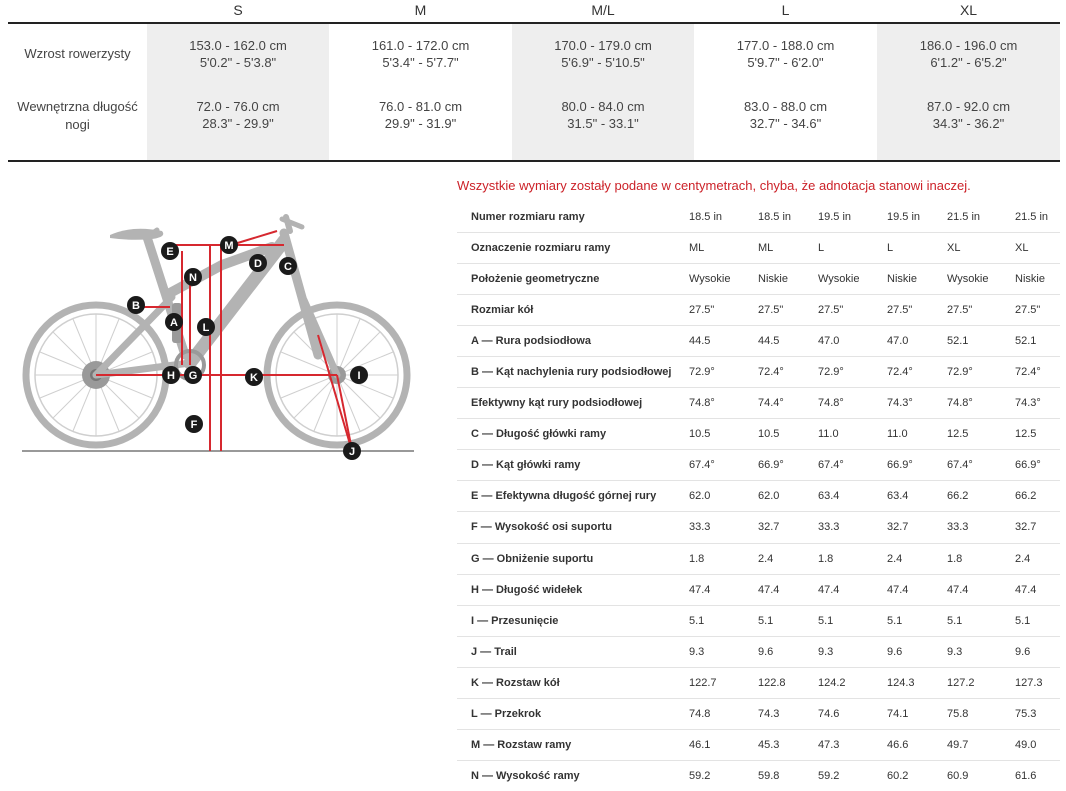 The height and width of the screenshot is (791, 1066). I want to click on table-cell: 49.0, so click(1026, 744).